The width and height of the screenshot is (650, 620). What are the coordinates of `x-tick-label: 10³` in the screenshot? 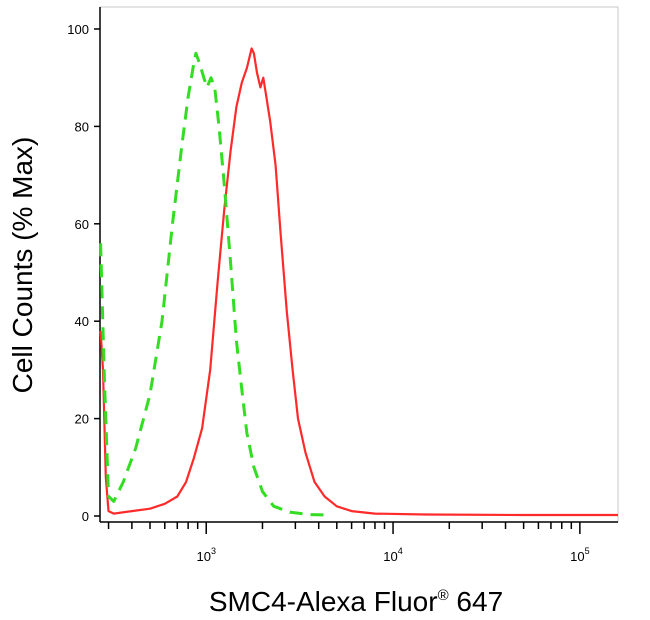 It's located at (205, 555).